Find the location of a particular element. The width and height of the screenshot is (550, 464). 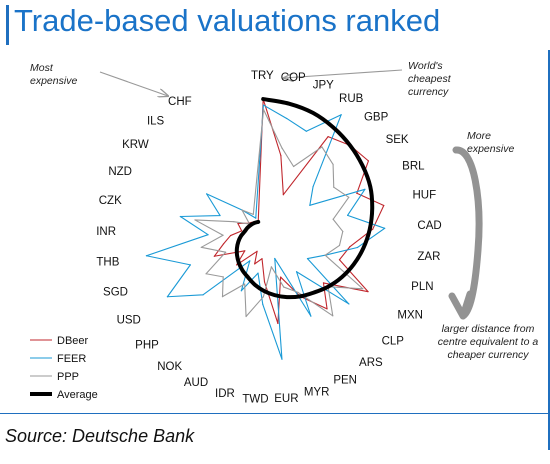

source-note: Source: Deutsche Bank is located at coordinates (100, 436).